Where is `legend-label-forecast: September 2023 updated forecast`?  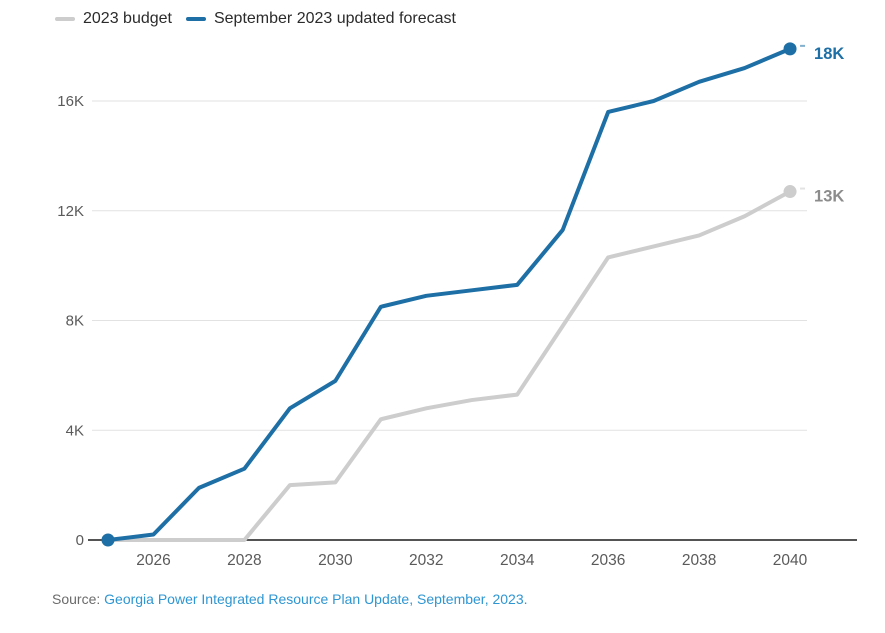 legend-label-forecast: September 2023 updated forecast is located at coordinates (334, 18).